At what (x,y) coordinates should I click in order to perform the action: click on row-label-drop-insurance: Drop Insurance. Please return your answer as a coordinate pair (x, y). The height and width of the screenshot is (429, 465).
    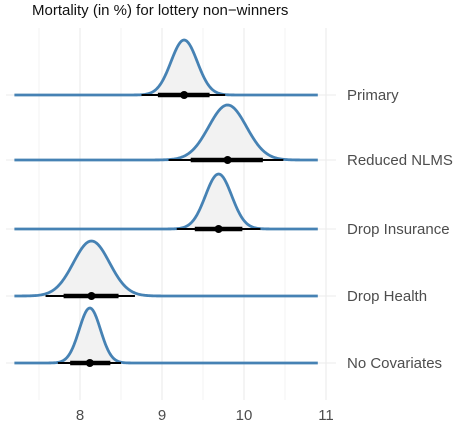
    Looking at the image, I should click on (398, 229).